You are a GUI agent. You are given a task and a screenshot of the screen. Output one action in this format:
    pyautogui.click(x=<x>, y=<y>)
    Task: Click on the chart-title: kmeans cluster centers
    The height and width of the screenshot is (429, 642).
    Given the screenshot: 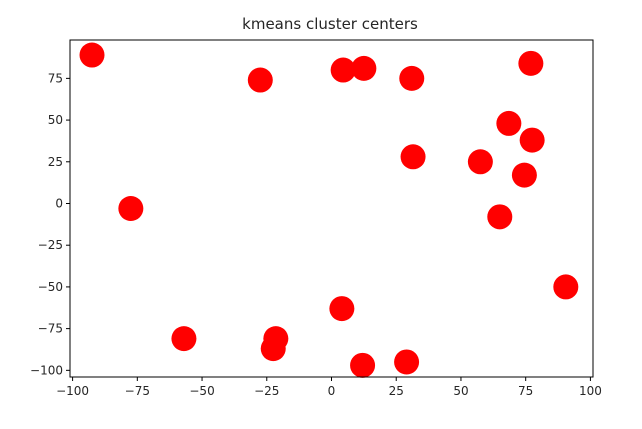 What is the action you would take?
    pyautogui.click(x=330, y=24)
    